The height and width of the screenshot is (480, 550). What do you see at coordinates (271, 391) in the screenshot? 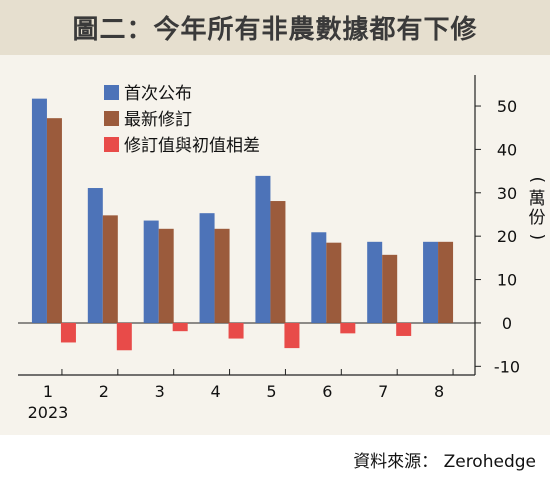
I see `x-tick-label: 5` at bounding box center [271, 391].